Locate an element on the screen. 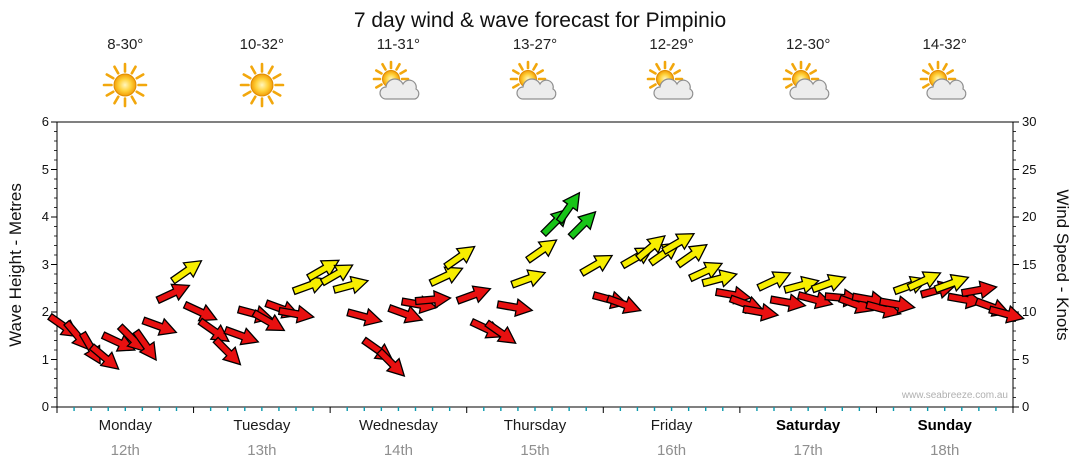 The height and width of the screenshot is (475, 1080). day-temp-range: 12-30° is located at coordinates (808, 44).